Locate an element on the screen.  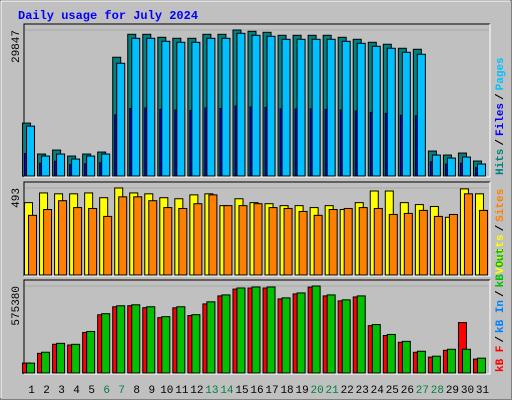
legend: kB F / kB In / kB Out is located at coordinates (501, 310).